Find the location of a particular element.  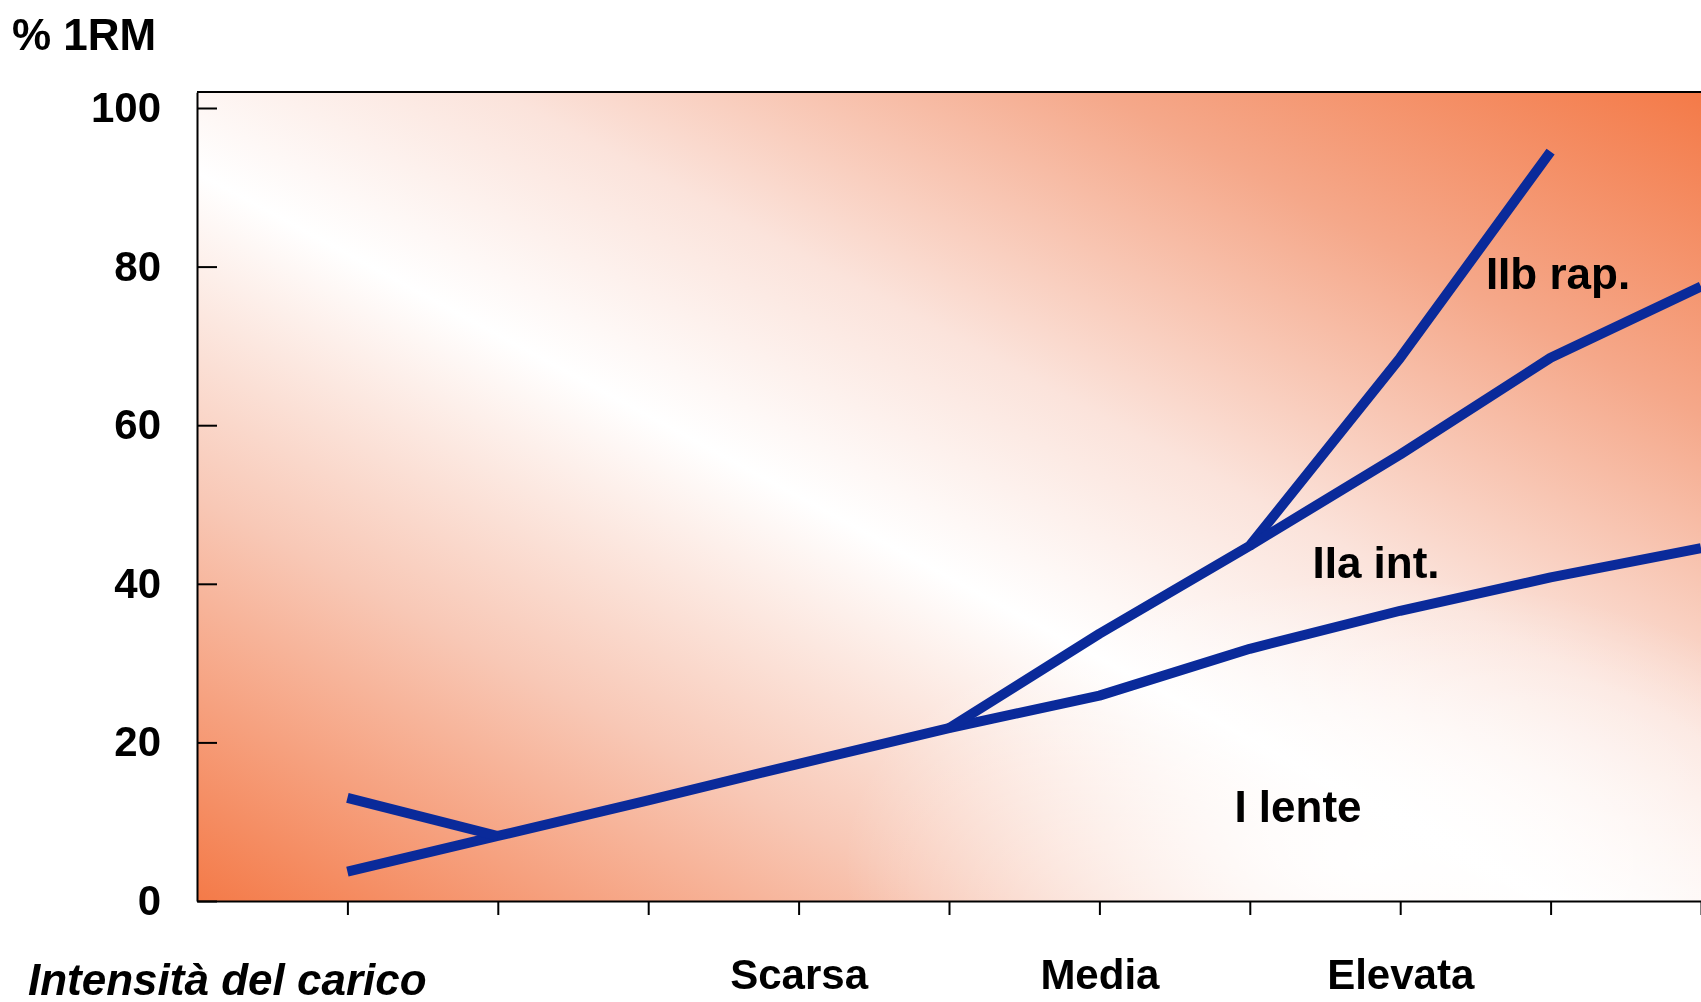

x-tick-label: Elevata is located at coordinates (1401, 974).